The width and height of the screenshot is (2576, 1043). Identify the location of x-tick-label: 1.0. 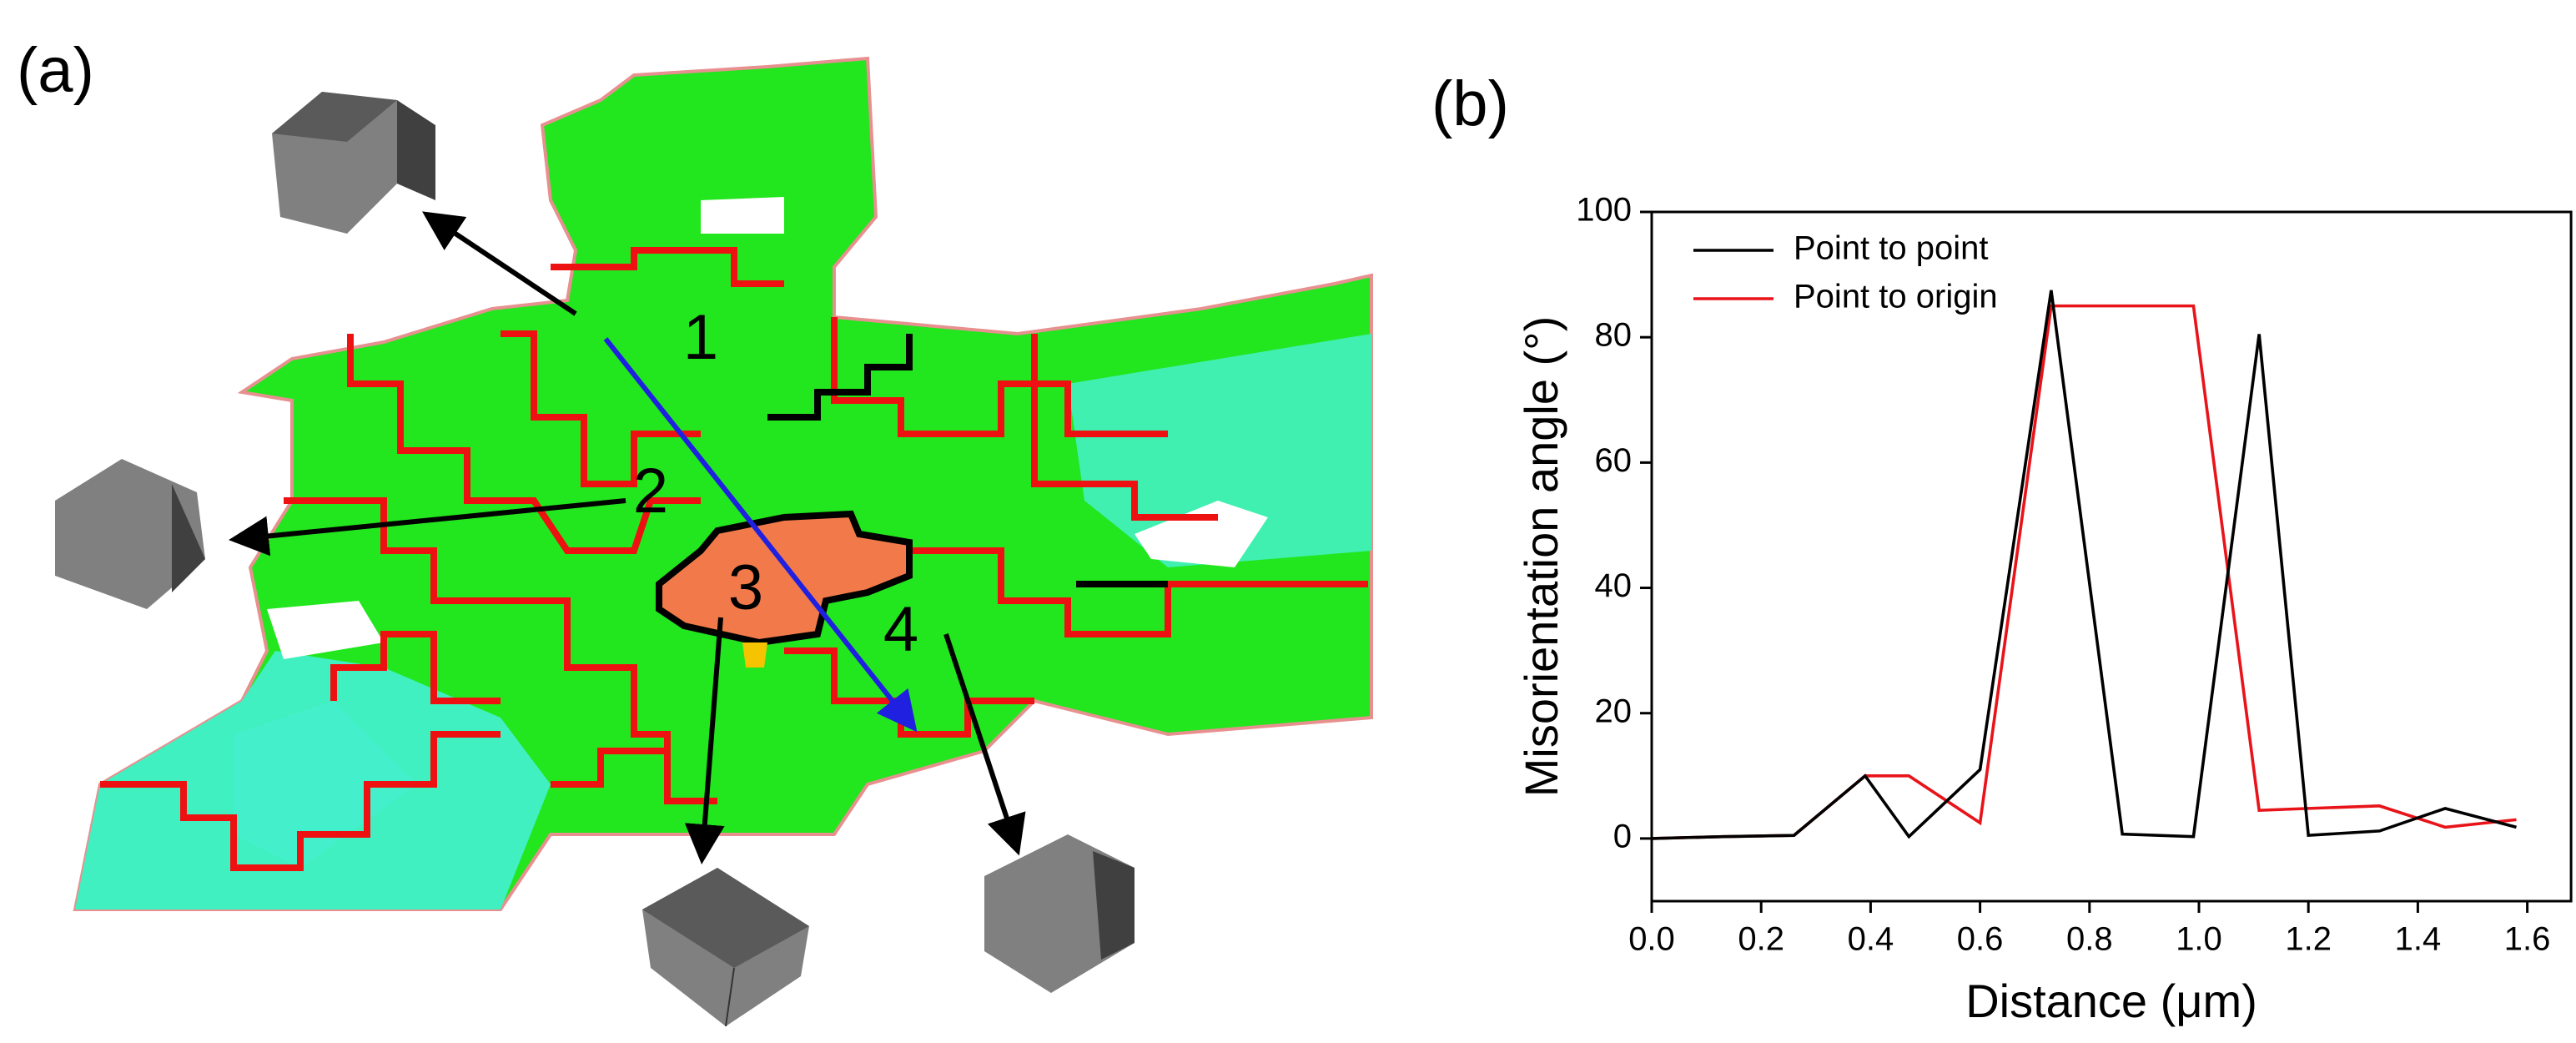
(2199, 939).